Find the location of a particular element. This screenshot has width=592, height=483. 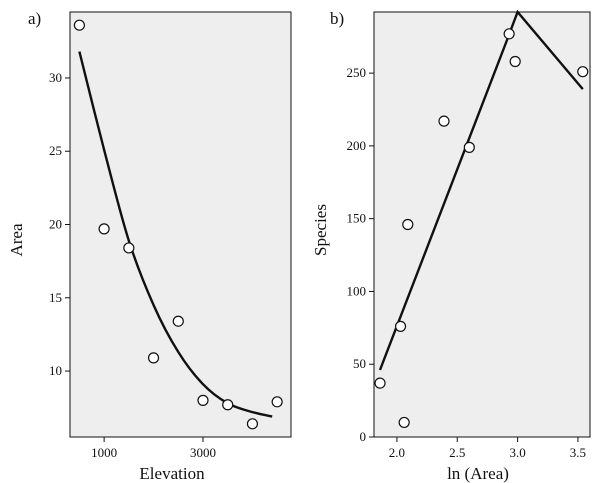

panel-label-b: b) is located at coordinates (337, 18).